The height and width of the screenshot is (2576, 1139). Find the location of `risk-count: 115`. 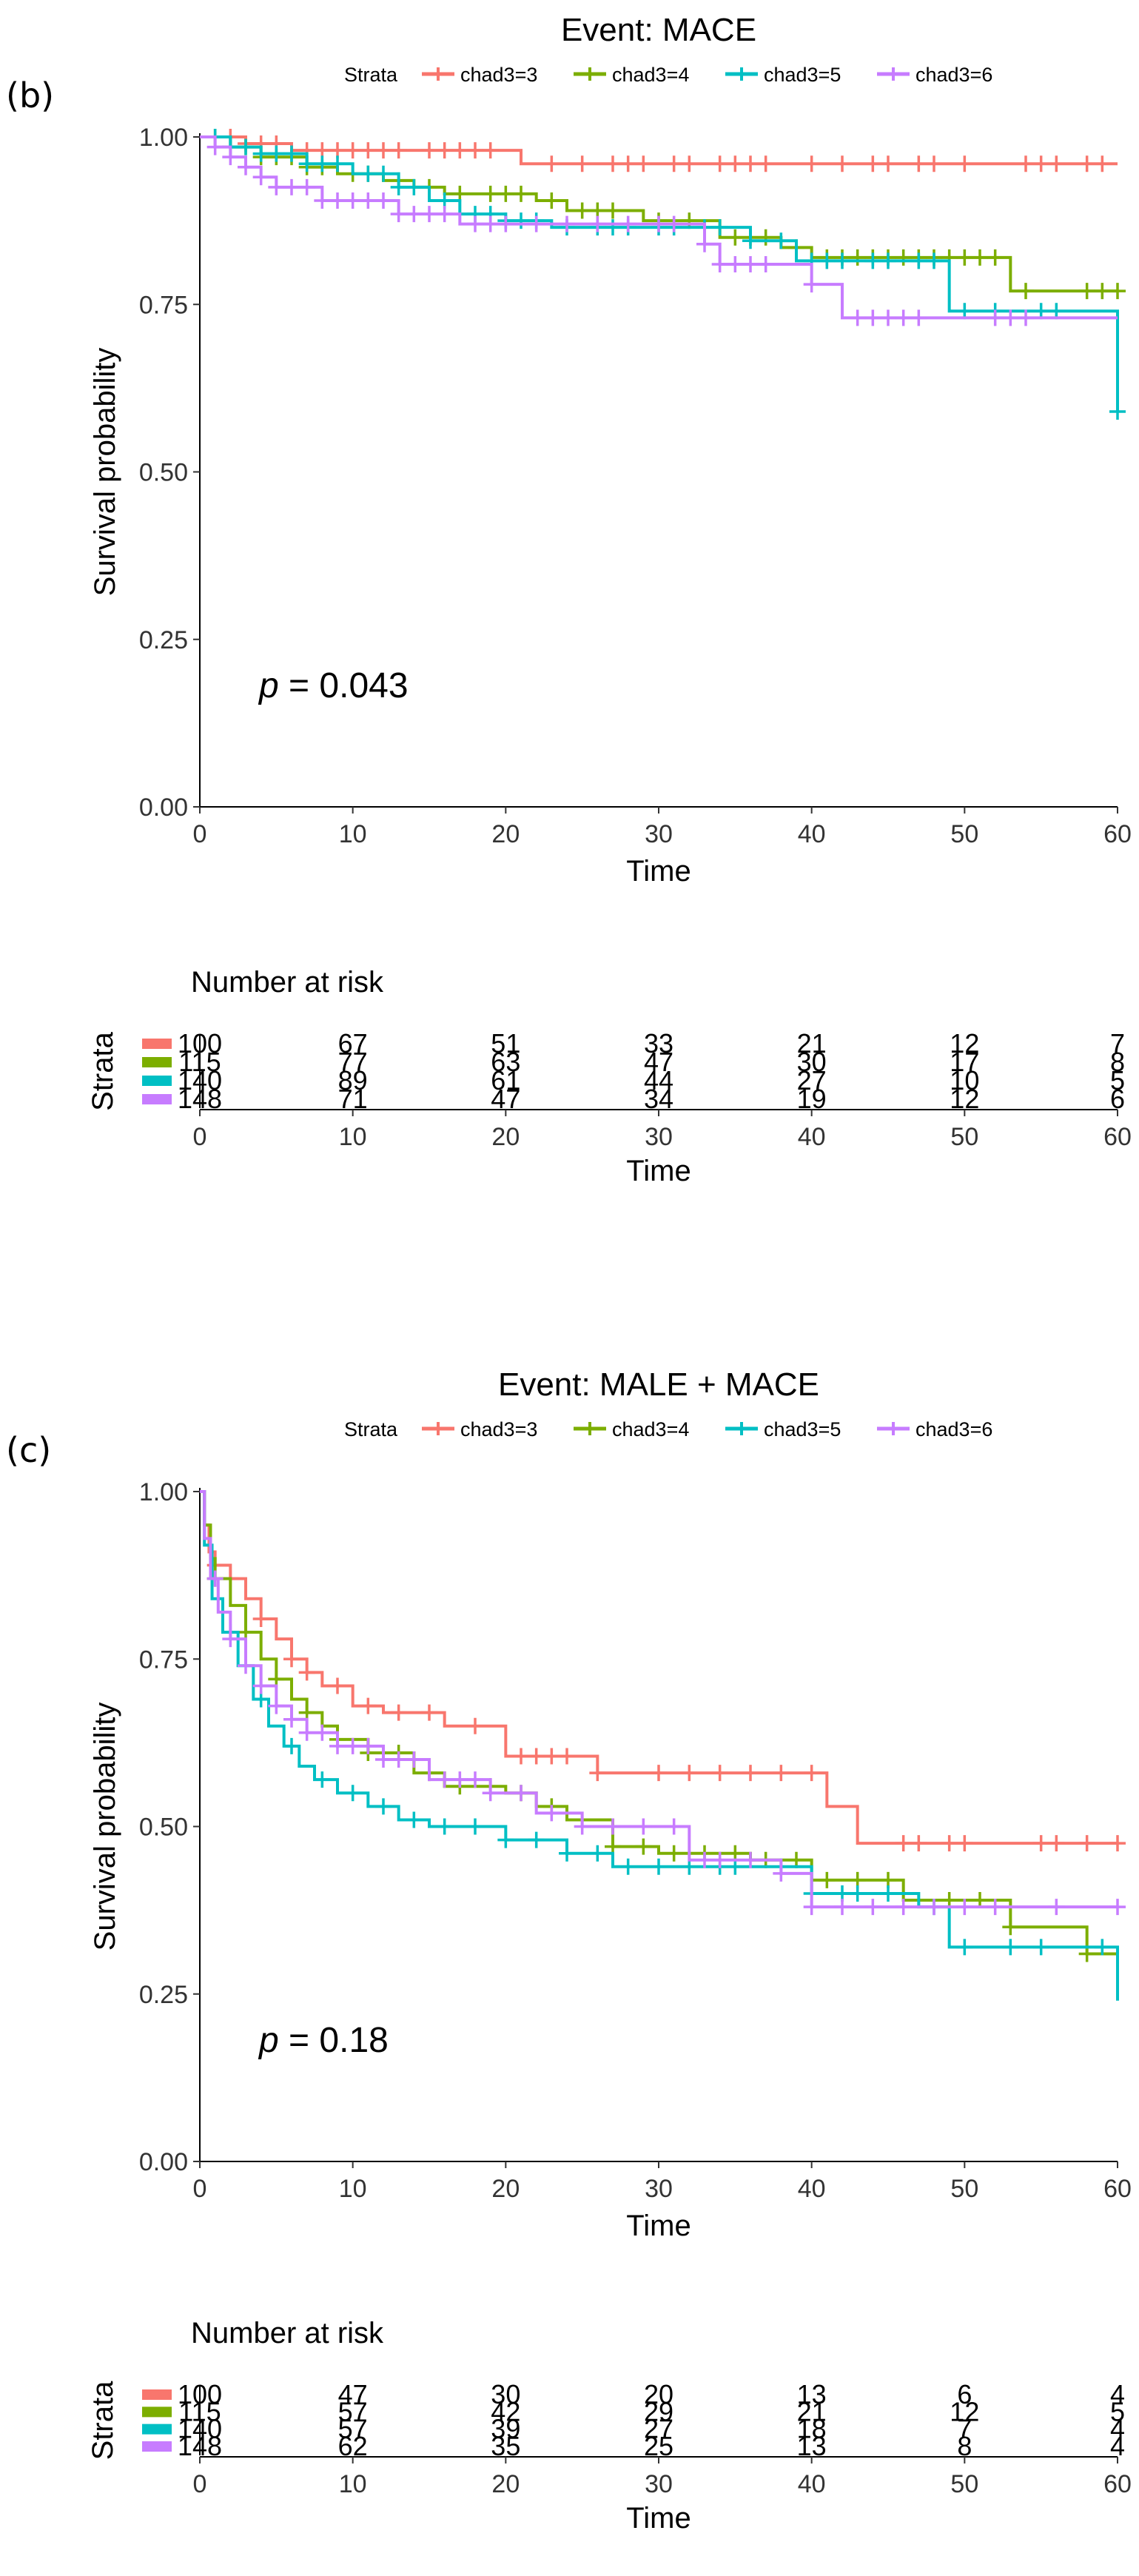

risk-count: 115 is located at coordinates (199, 2411).